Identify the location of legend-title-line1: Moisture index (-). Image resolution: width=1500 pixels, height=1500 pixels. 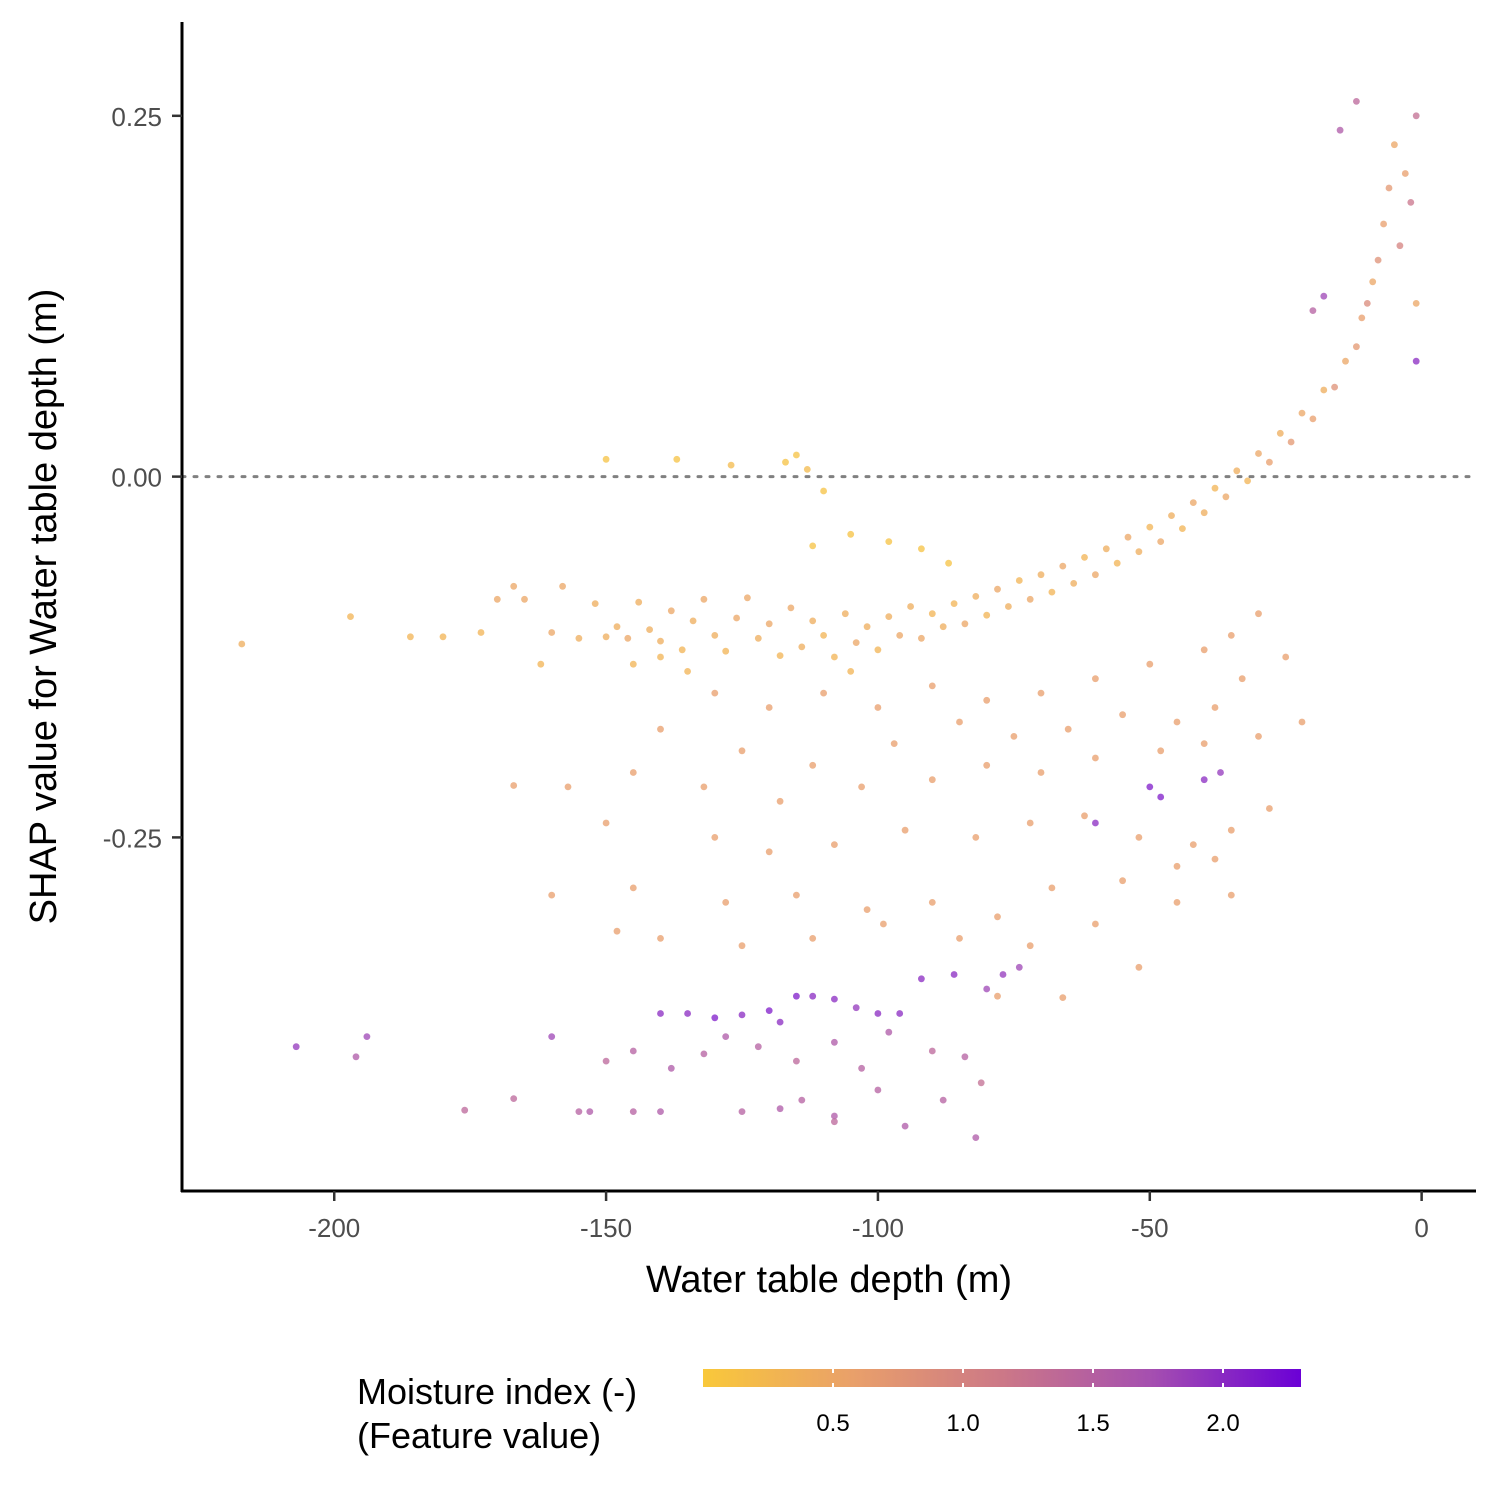
(497, 1391).